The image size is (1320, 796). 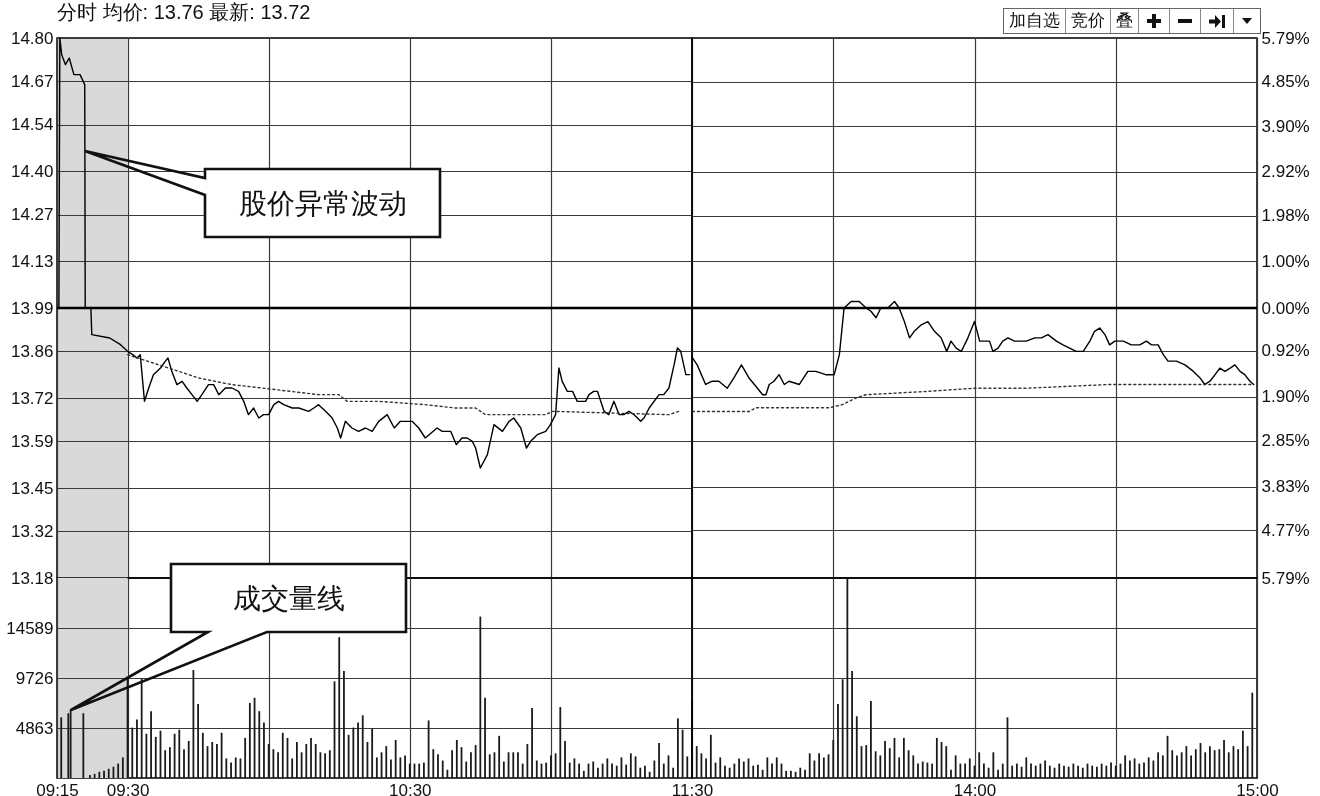 What do you see at coordinates (410, 788) in the screenshot?
I see `x-tick-label: 10:30` at bounding box center [410, 788].